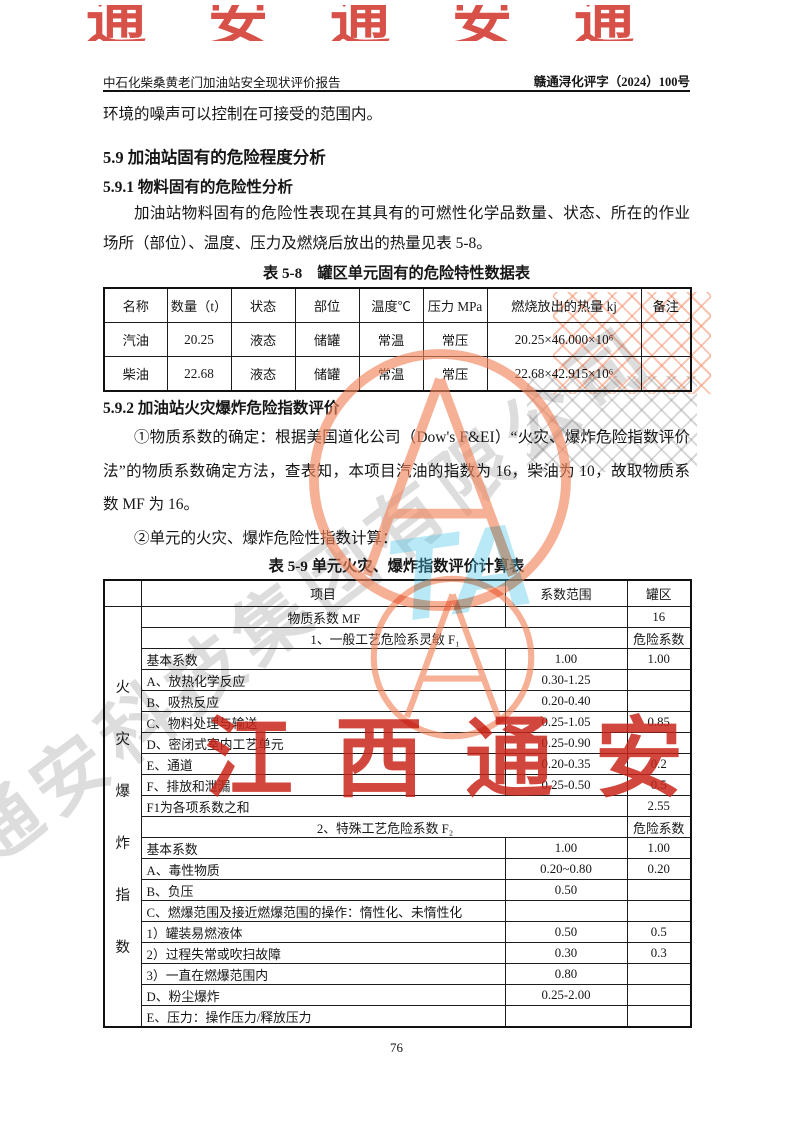 Image resolution: width=793 pixels, height=1122 pixels. Describe the element at coordinates (659, 806) in the screenshot. I see `table-cell: 2.55` at that location.